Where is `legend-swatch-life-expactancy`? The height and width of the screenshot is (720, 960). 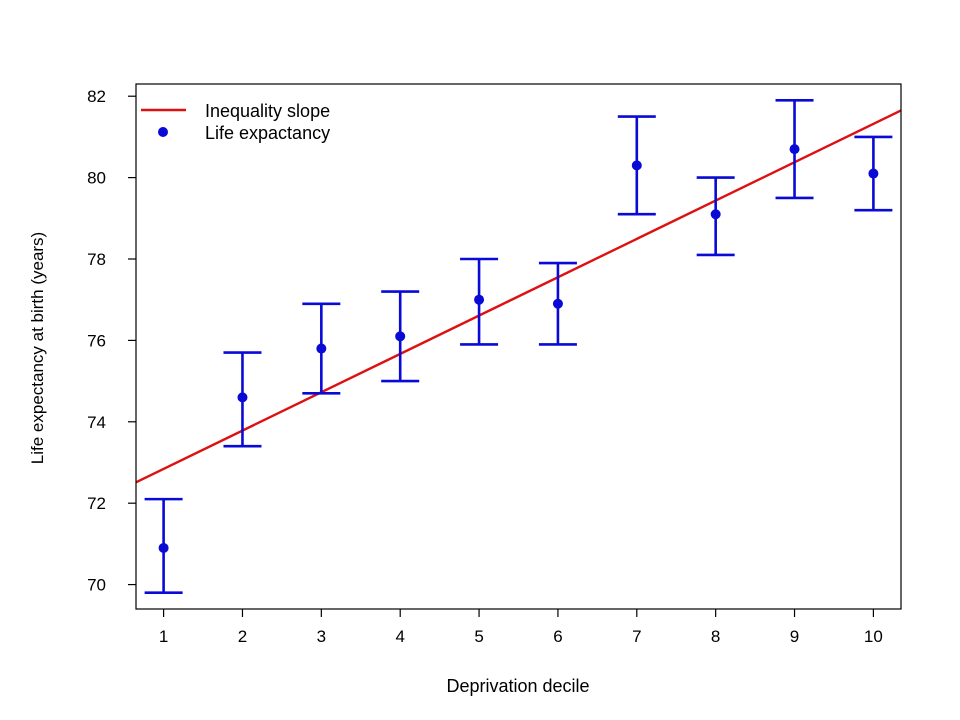
legend-swatch-life-expactancy is located at coordinates (163, 132).